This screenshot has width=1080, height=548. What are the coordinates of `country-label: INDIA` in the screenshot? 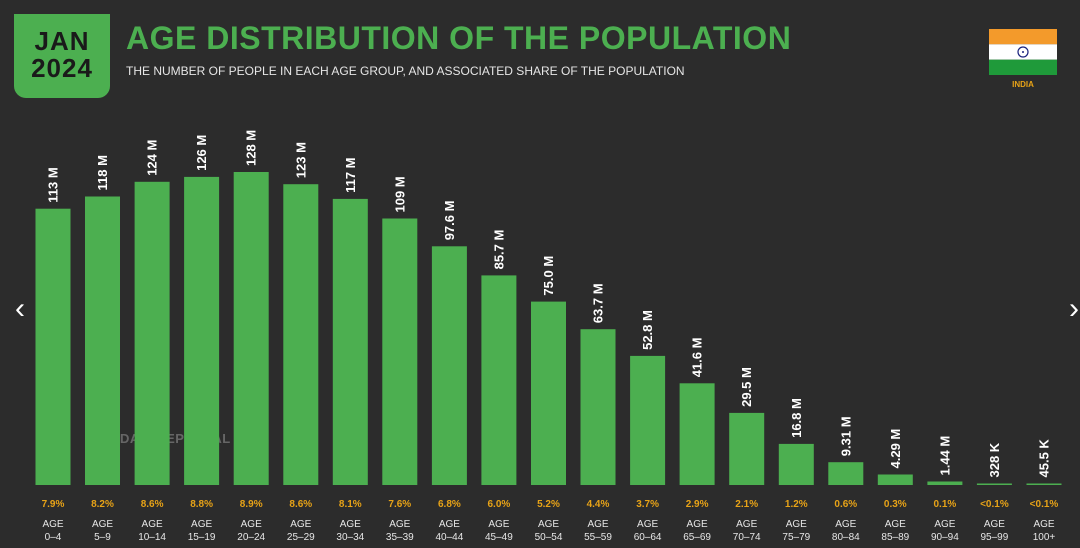 It's located at (1023, 84).